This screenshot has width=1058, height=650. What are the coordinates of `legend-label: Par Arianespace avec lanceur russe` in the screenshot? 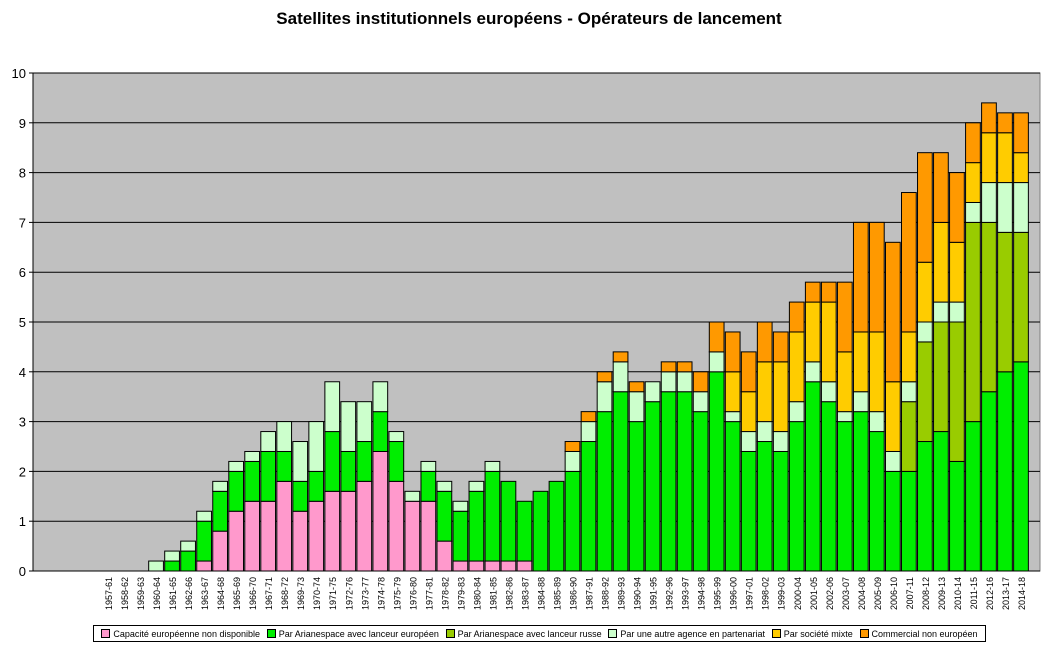 It's located at (529, 633).